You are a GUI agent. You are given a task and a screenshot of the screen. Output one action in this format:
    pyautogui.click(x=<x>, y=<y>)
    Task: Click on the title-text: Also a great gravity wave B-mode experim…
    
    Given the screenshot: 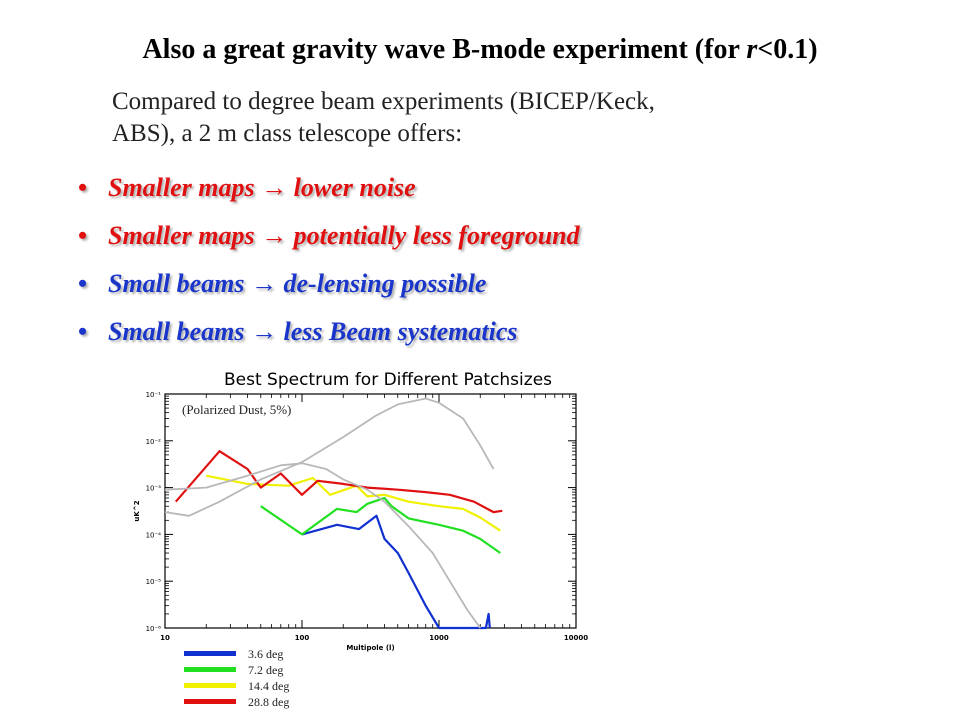 What is the action you would take?
    pyautogui.click(x=444, y=49)
    